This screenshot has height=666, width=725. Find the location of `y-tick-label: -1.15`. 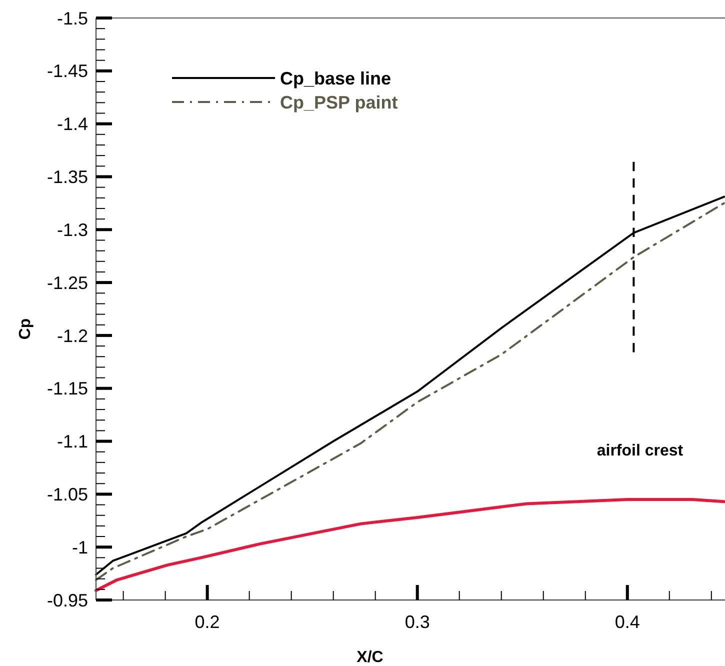

y-tick-label: -1.15 is located at coordinates (67, 388).